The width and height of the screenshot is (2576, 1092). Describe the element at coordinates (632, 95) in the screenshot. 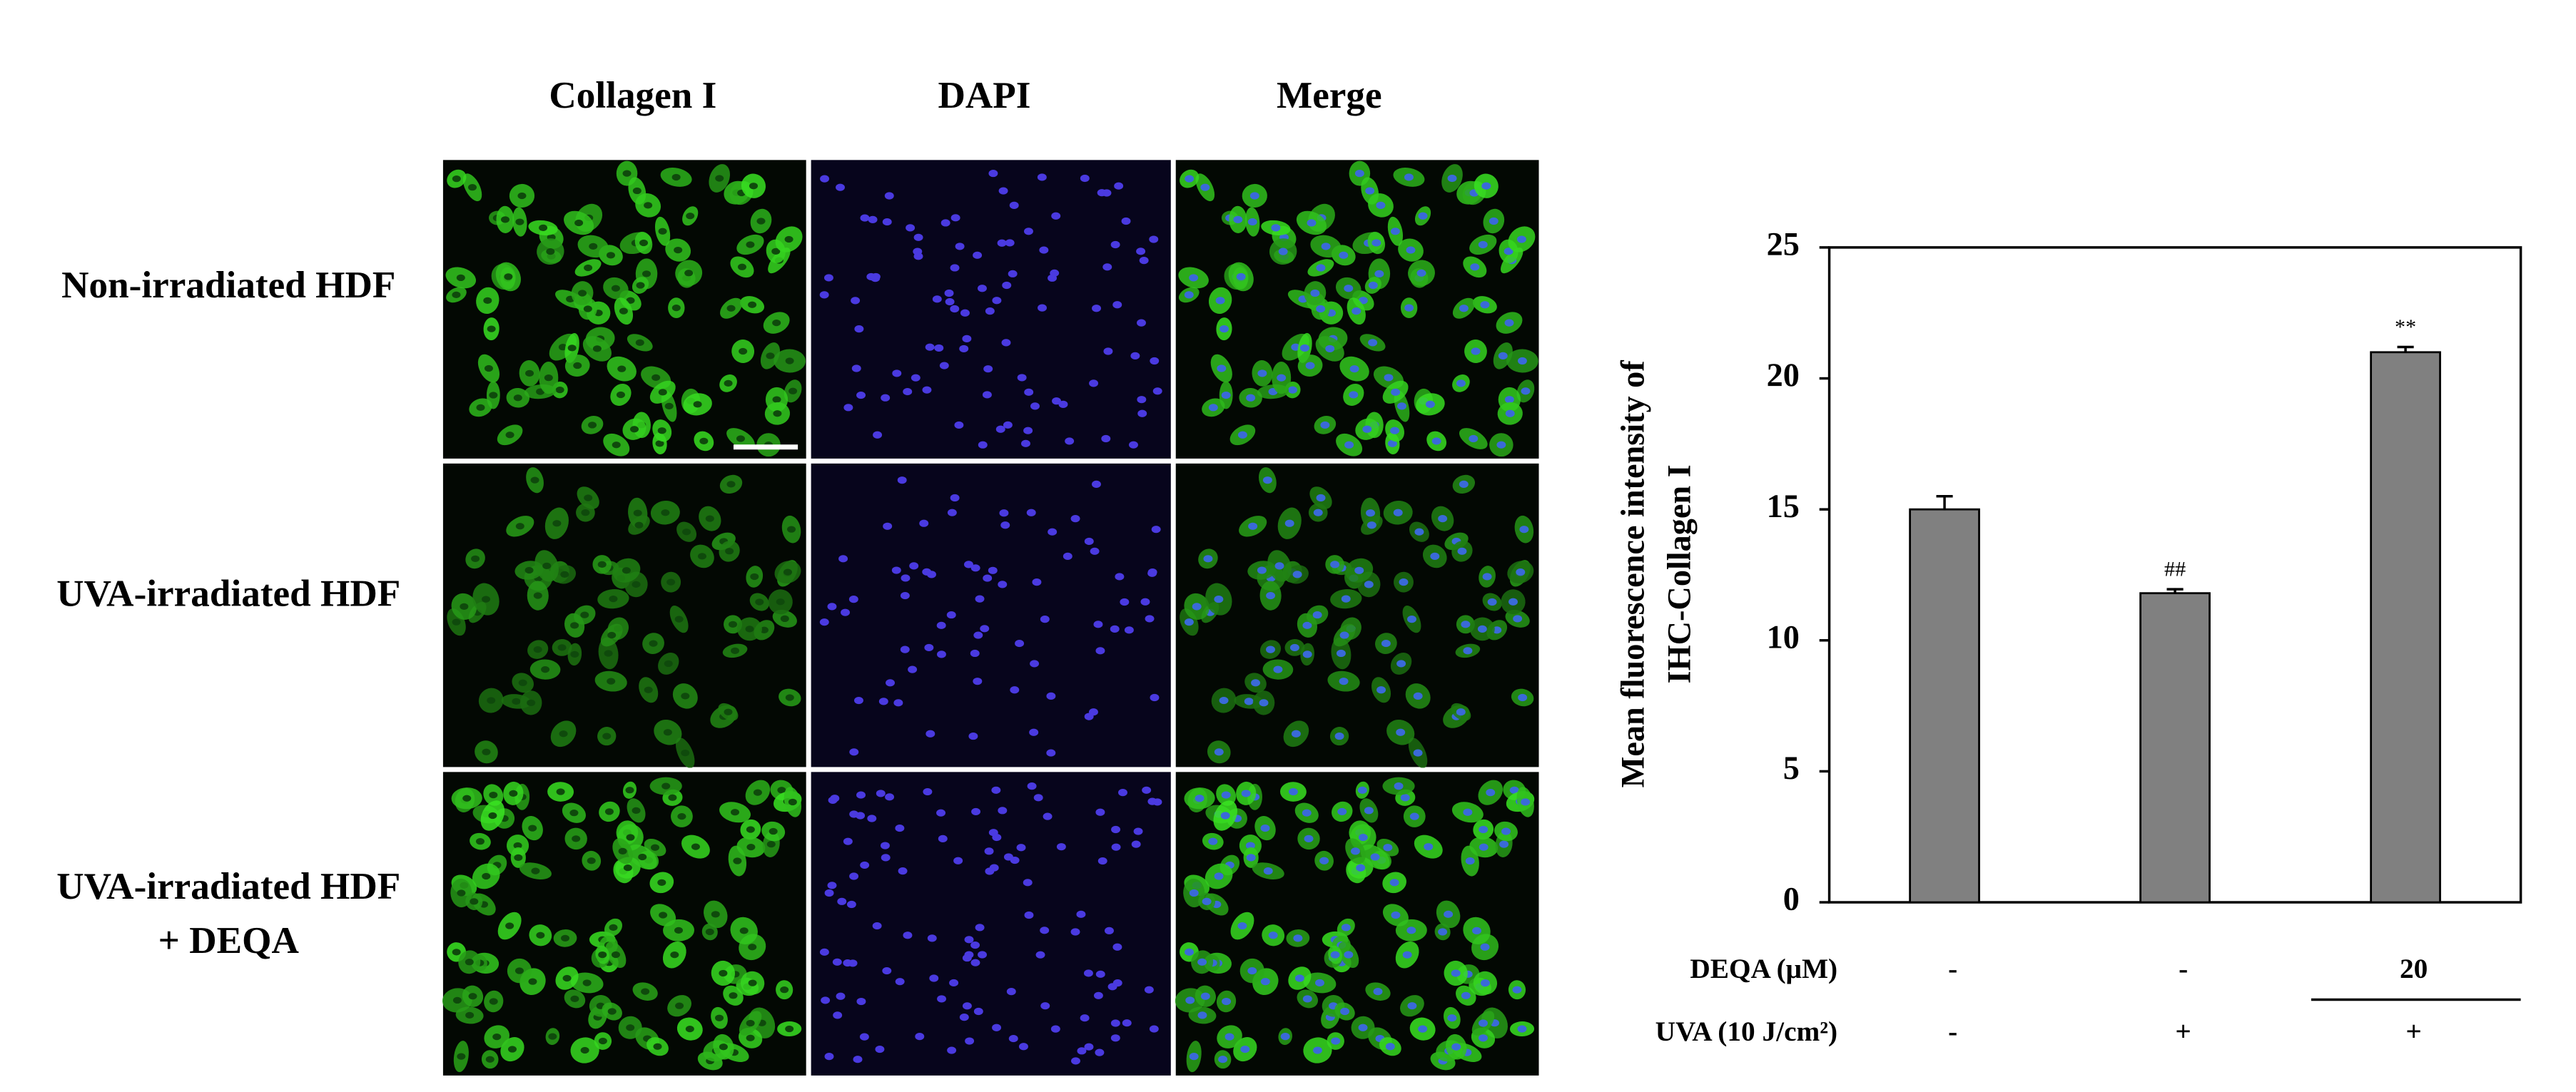

I see `column-header: Collagen I` at that location.